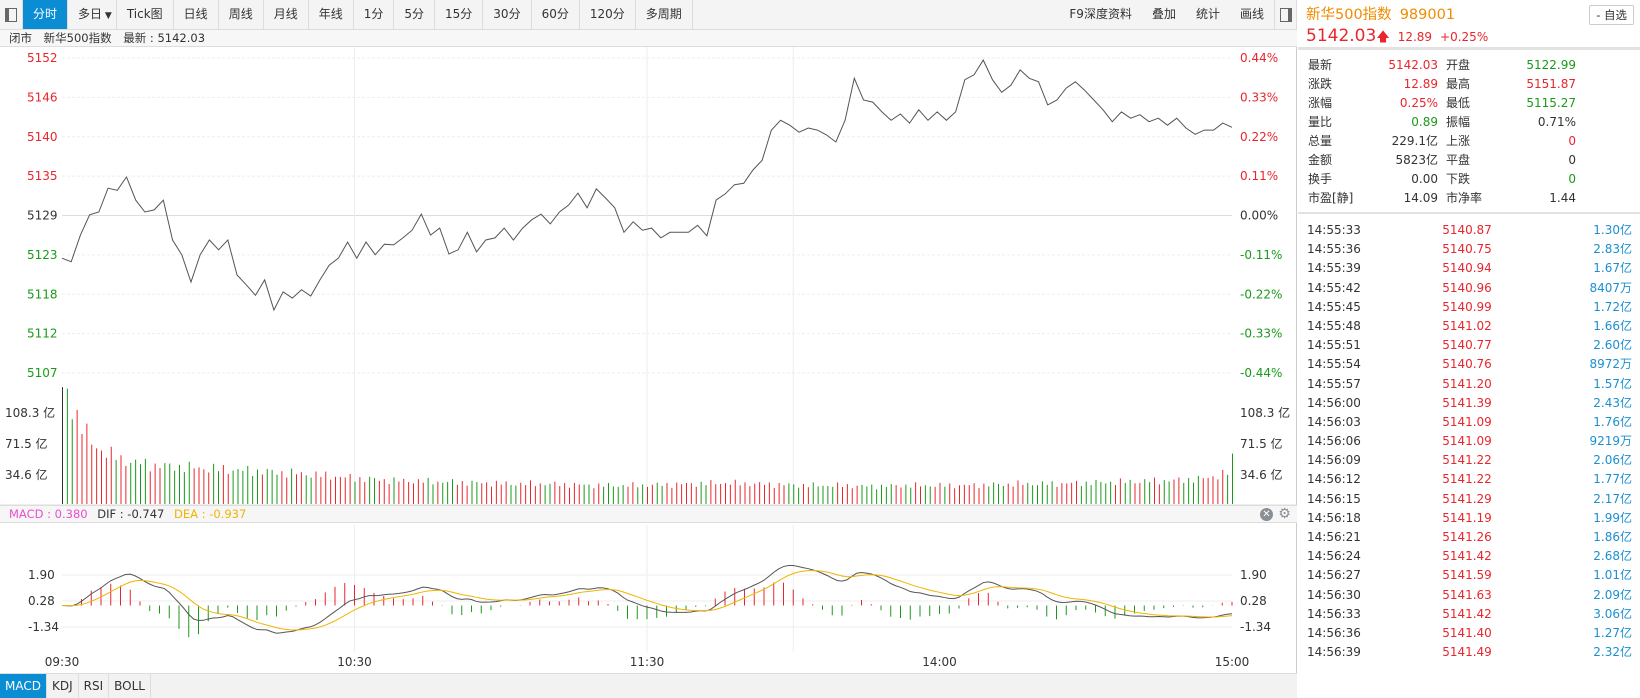  What do you see at coordinates (1253, 601) in the screenshot?
I see `macd-axis-label: 0.28` at bounding box center [1253, 601].